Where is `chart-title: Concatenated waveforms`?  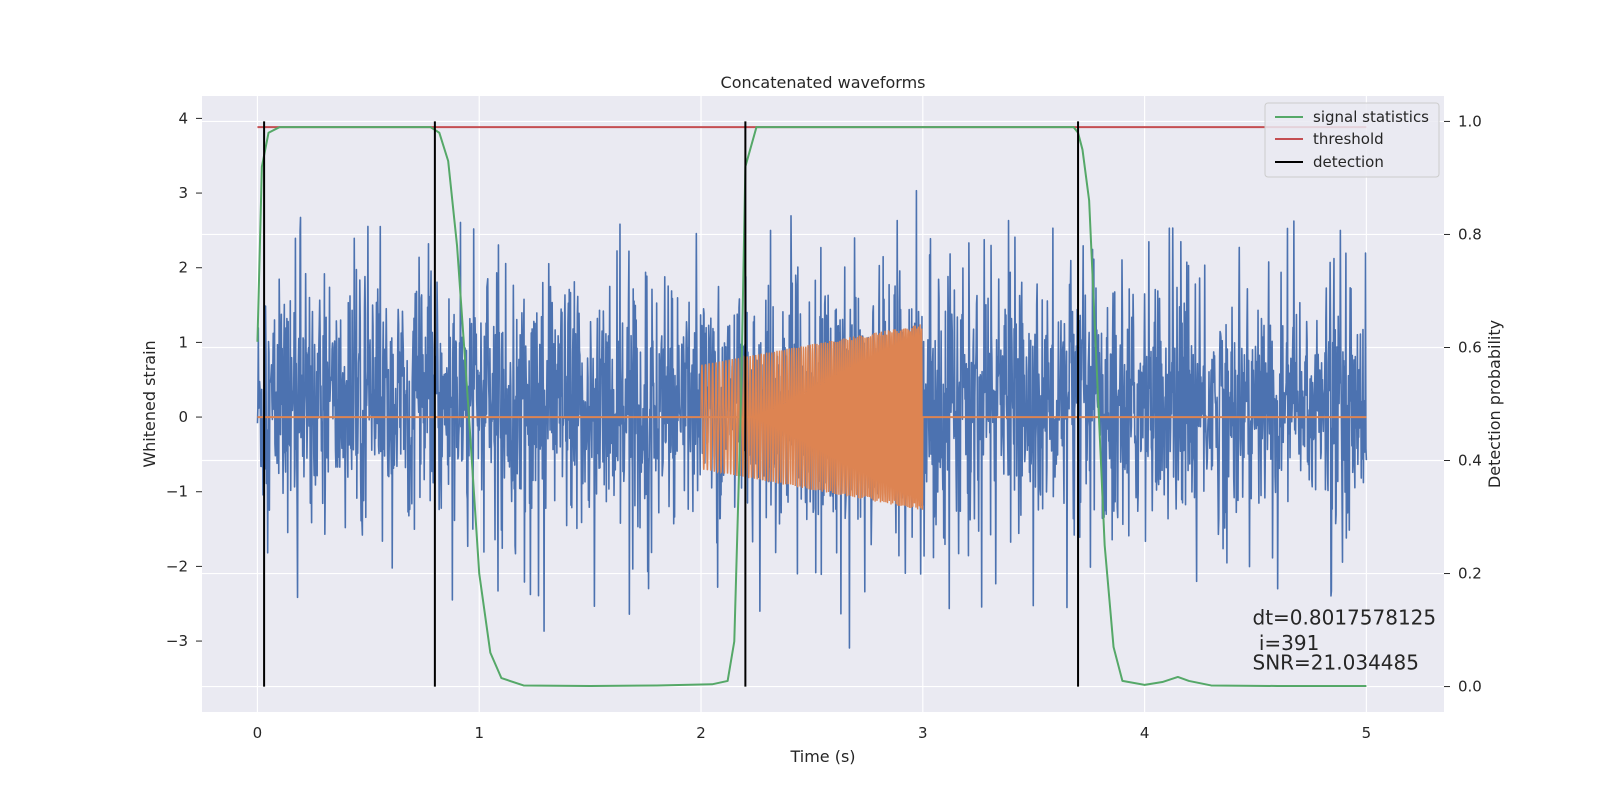 chart-title: Concatenated waveforms is located at coordinates (823, 82).